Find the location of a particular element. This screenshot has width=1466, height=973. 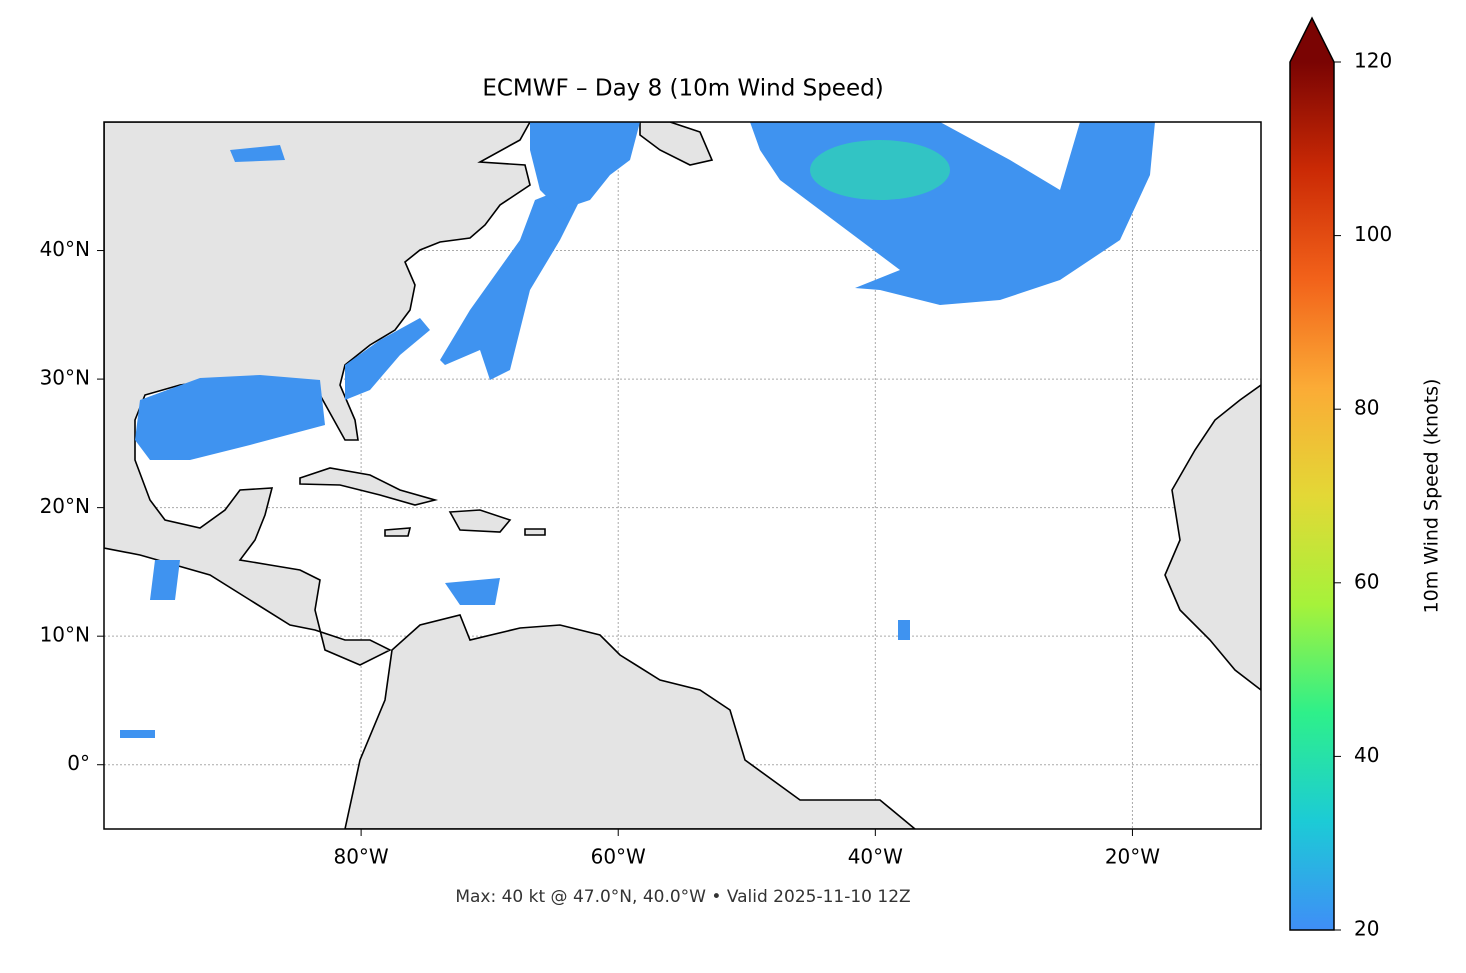

y-tick-label: 40°N is located at coordinates (65, 249).